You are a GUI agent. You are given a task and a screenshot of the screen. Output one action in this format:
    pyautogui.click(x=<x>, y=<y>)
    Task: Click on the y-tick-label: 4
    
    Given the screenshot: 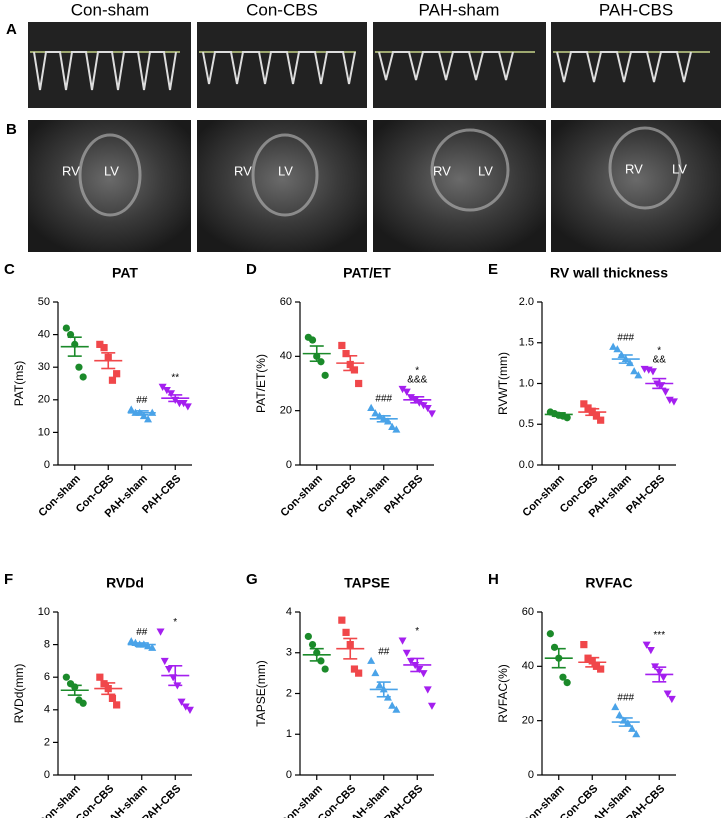 What is the action you would take?
    pyautogui.click(x=289, y=612)
    